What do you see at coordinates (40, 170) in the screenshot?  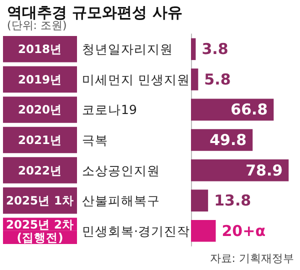 I see `y-tick-label: 2022년` at bounding box center [40, 170].